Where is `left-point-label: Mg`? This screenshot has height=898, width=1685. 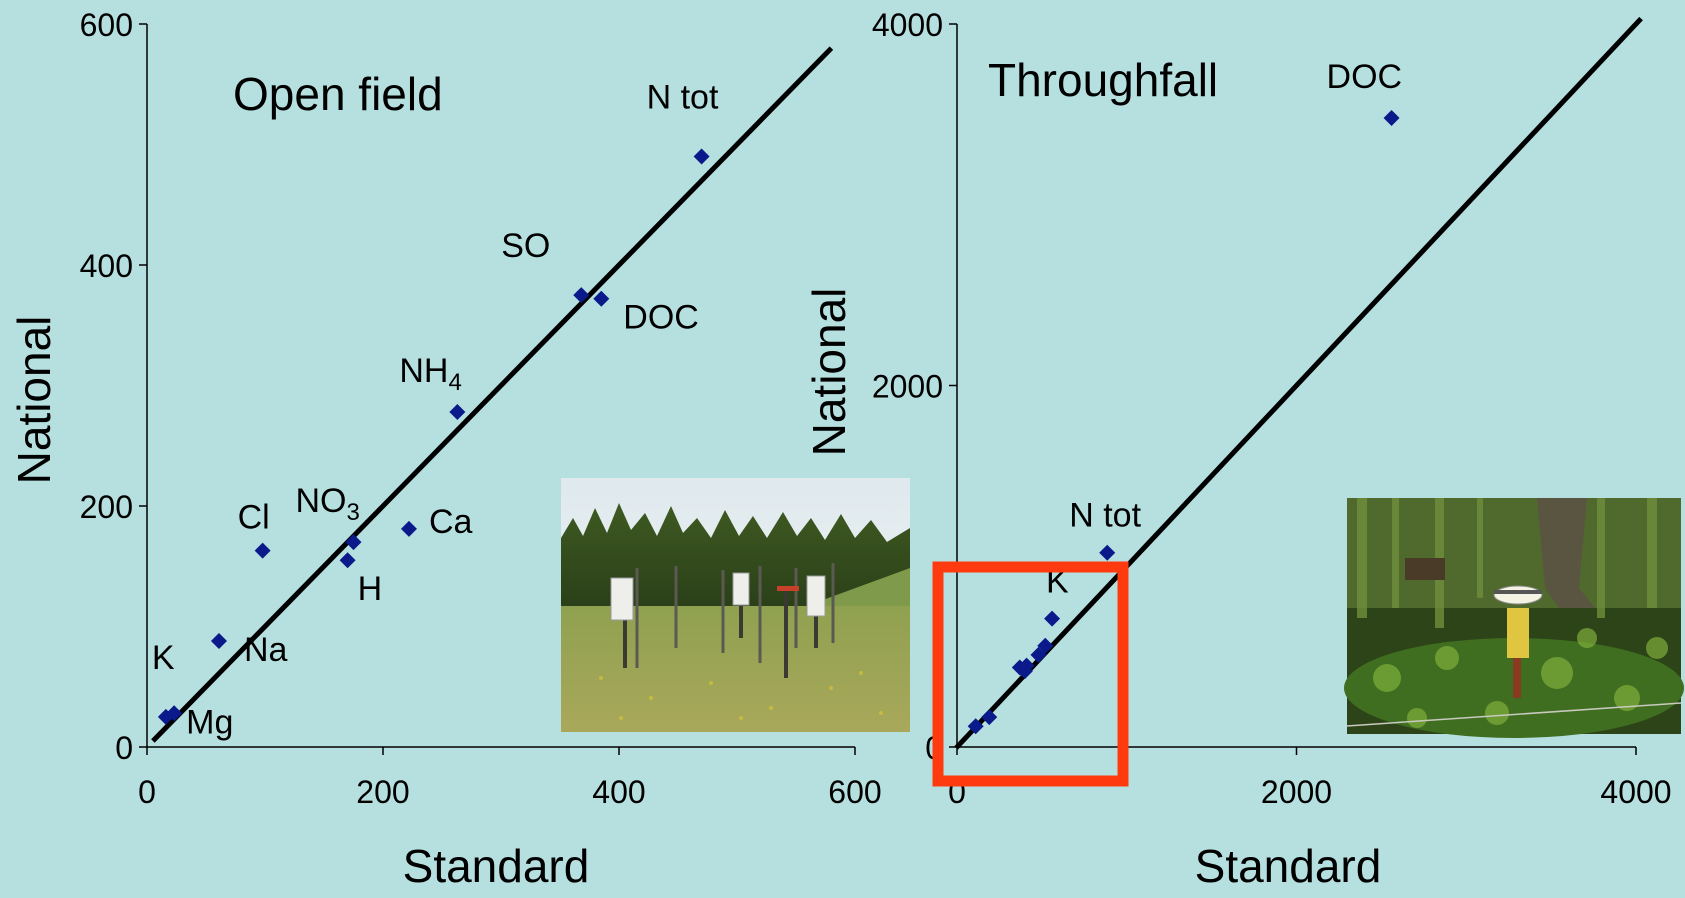 left-point-label: Mg is located at coordinates (209, 722).